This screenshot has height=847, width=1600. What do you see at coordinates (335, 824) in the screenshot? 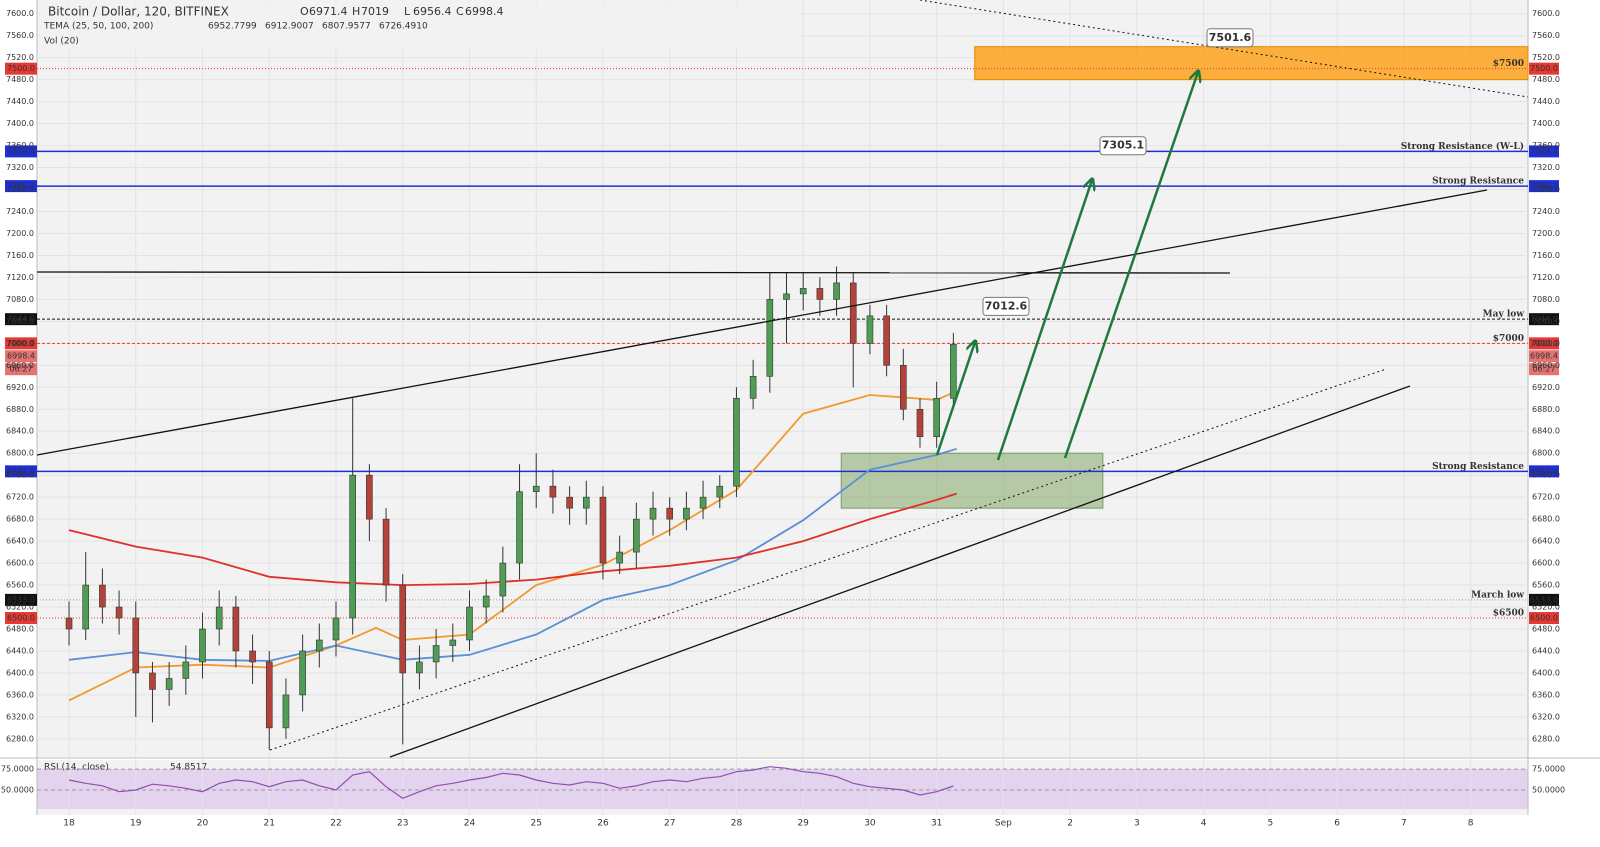
I see `x-tick-label: 22` at bounding box center [335, 824].